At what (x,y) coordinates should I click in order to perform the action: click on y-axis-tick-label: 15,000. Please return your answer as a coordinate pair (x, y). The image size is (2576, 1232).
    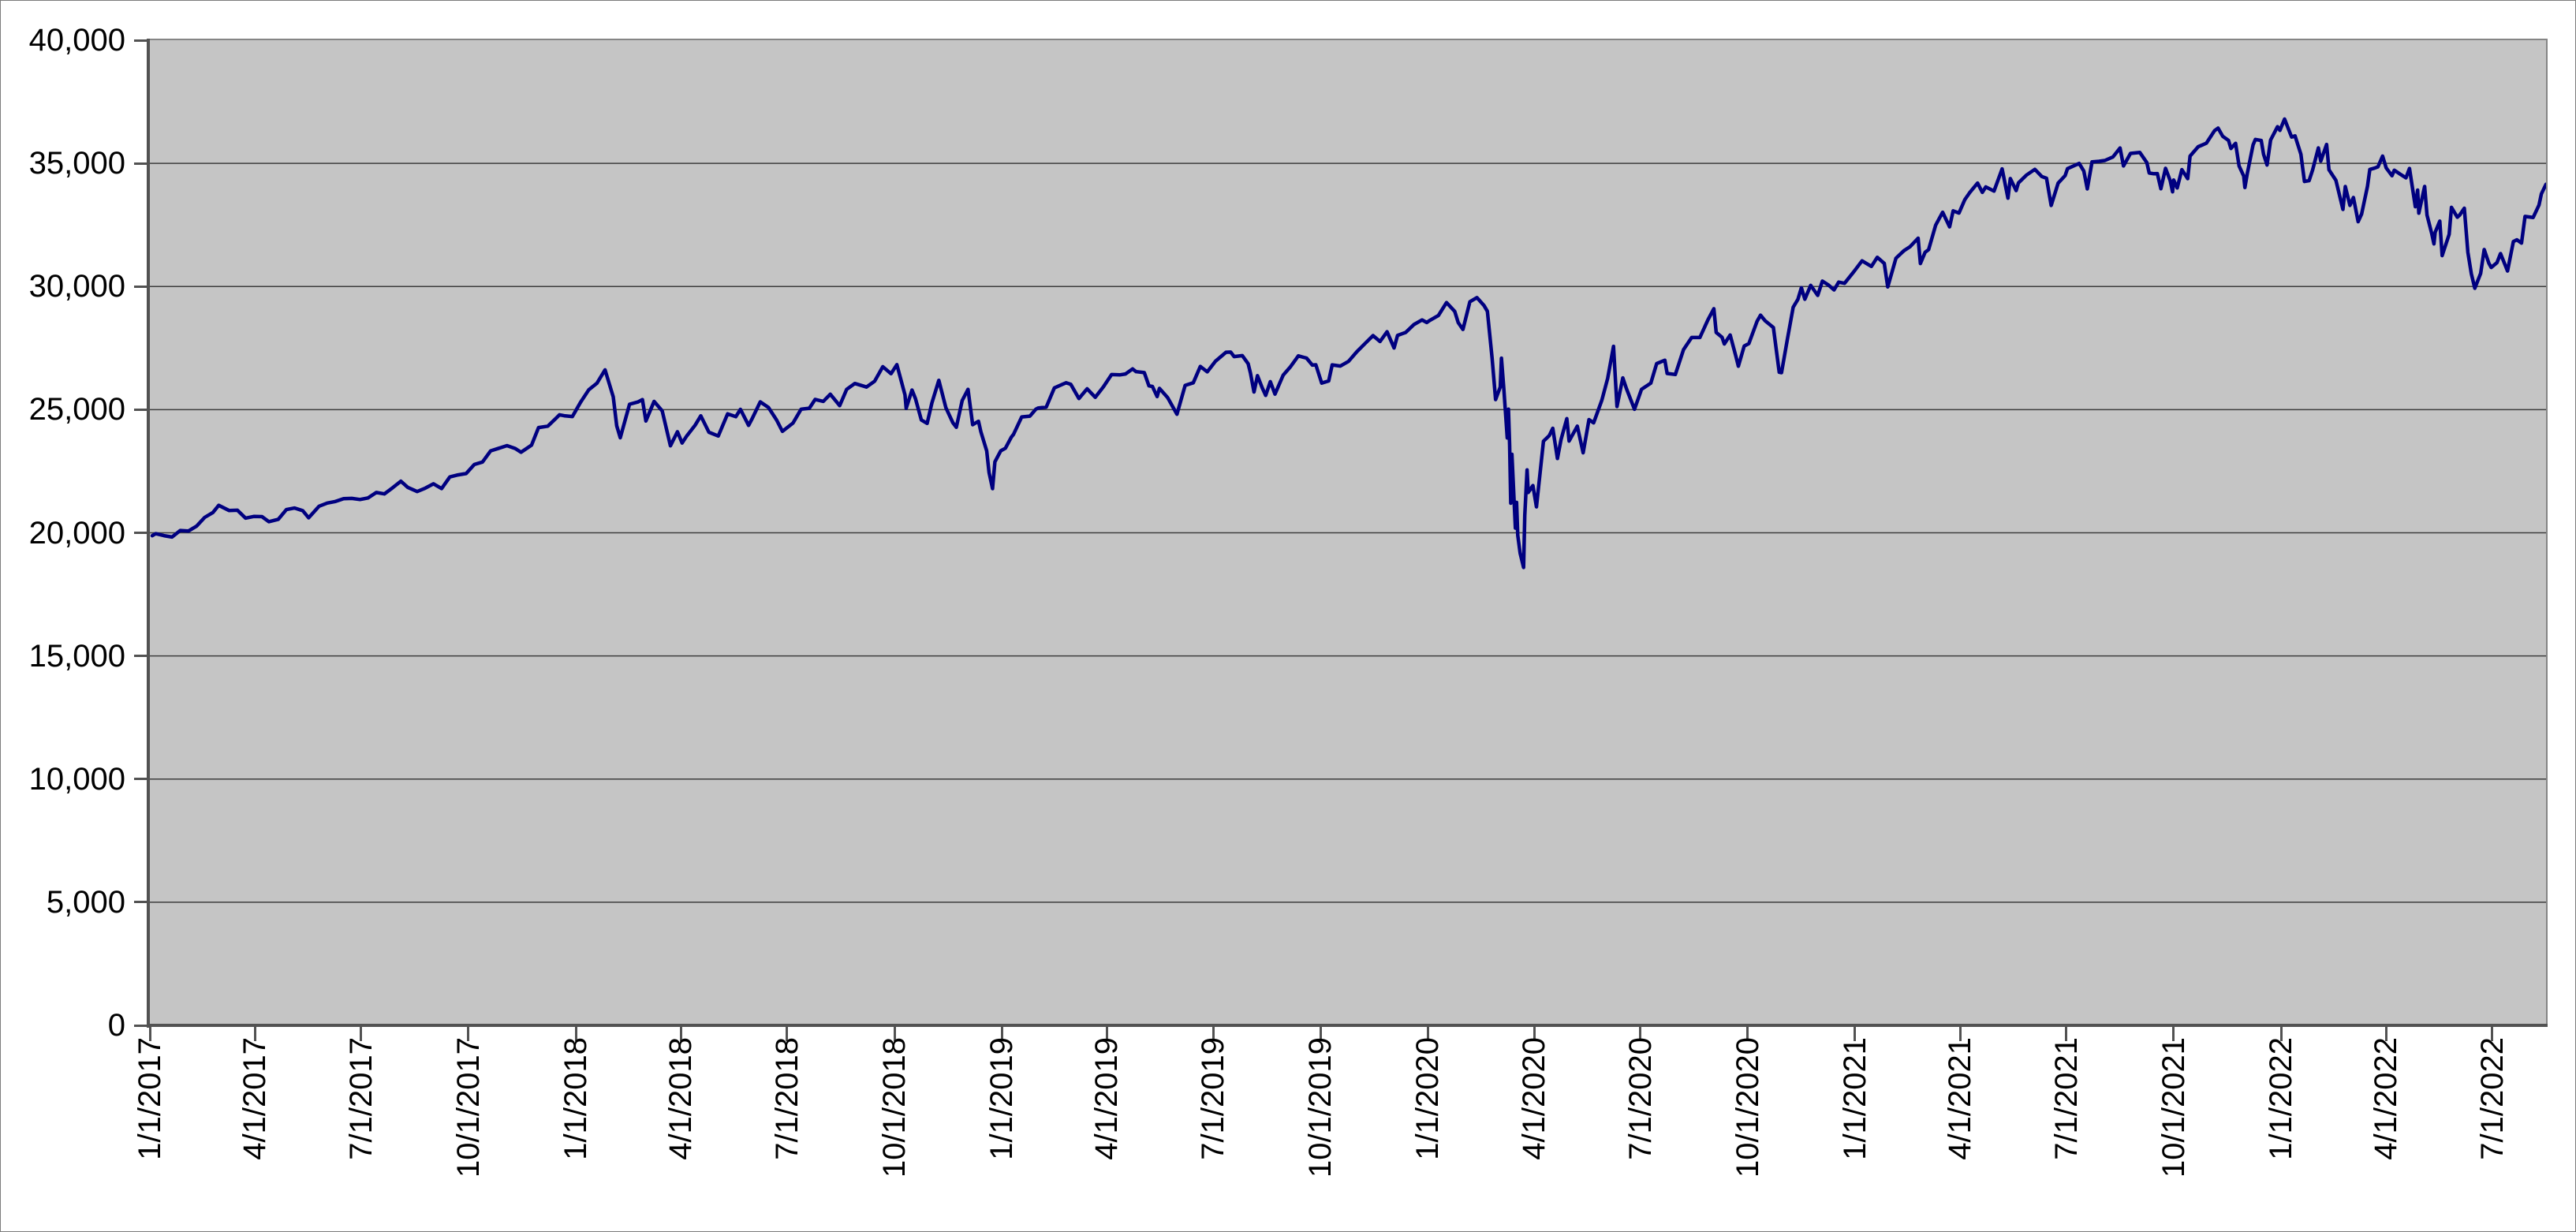
    Looking at the image, I should click on (76, 656).